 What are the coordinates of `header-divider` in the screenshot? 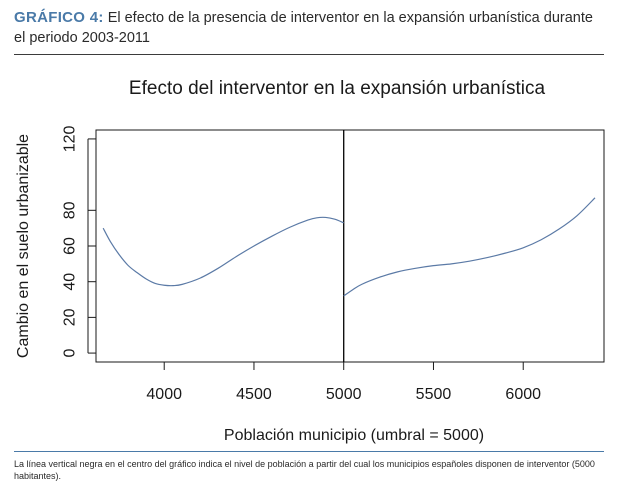 It's located at (309, 54).